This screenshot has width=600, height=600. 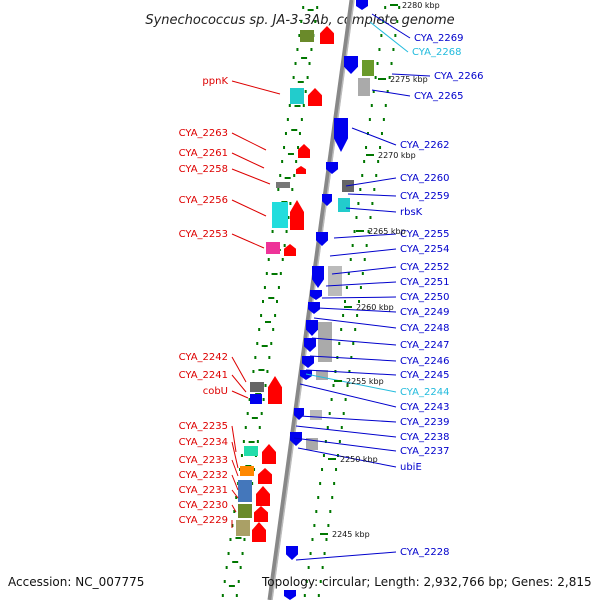 What do you see at coordinates (203, 442) in the screenshot?
I see `left-gene-label: CYA_2234` at bounding box center [203, 442].